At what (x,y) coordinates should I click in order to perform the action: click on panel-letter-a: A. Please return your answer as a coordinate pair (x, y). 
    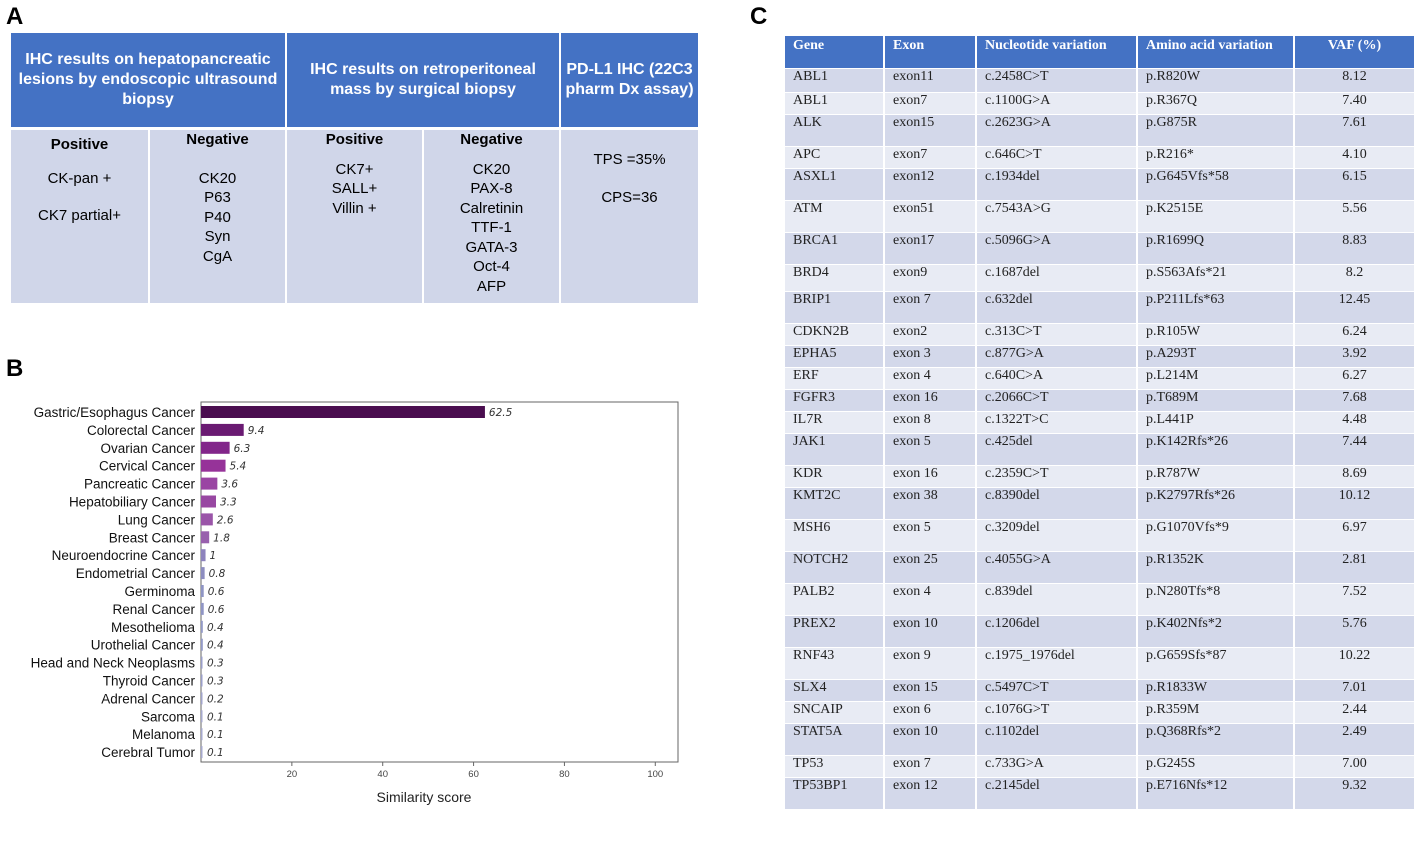
    Looking at the image, I should click on (15, 16).